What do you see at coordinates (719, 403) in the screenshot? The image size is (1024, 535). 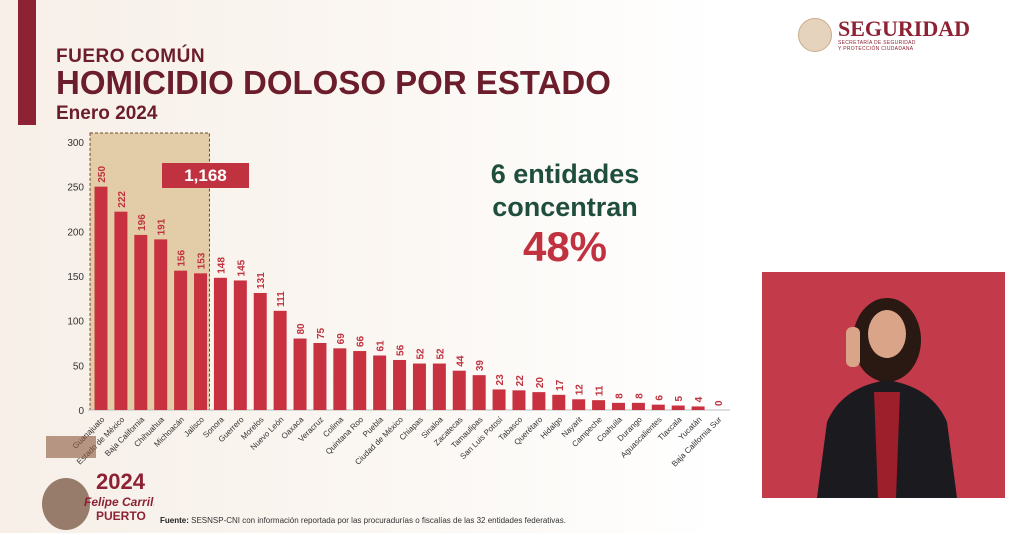 I see `data-label: 0` at bounding box center [719, 403].